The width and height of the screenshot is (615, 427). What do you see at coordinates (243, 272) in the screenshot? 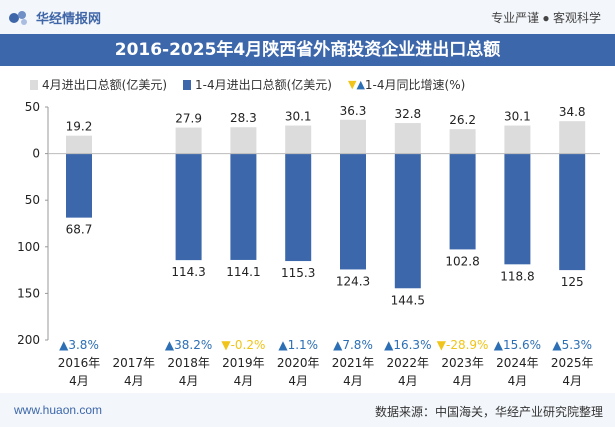
I see `data-label-cumulative: 114.1` at bounding box center [243, 272].